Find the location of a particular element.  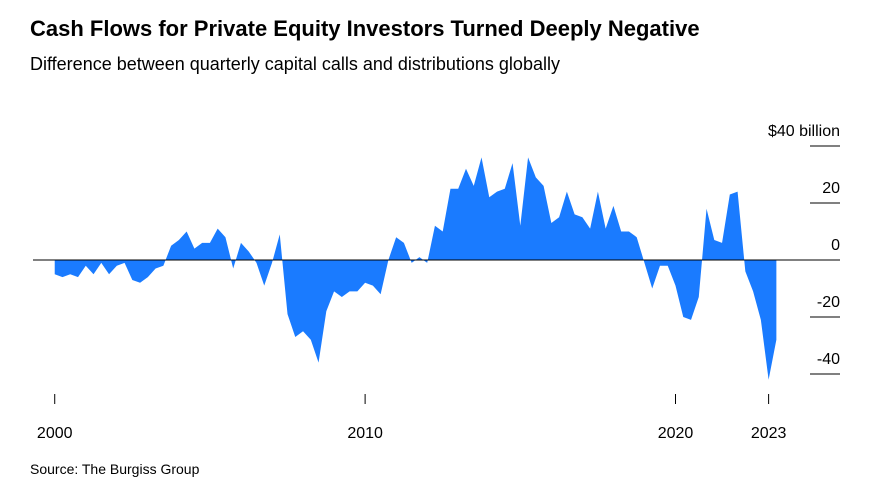

y-tick-label: 20 is located at coordinates (831, 188).